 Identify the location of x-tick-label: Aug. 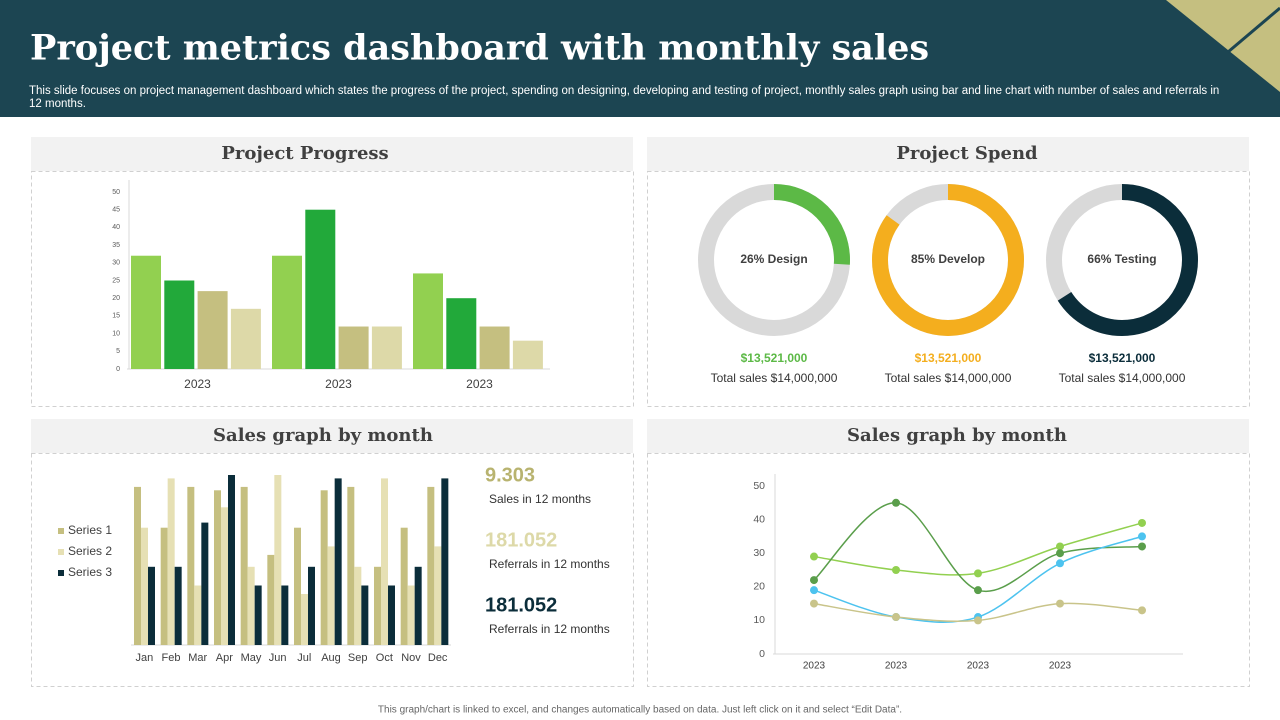
(331, 658).